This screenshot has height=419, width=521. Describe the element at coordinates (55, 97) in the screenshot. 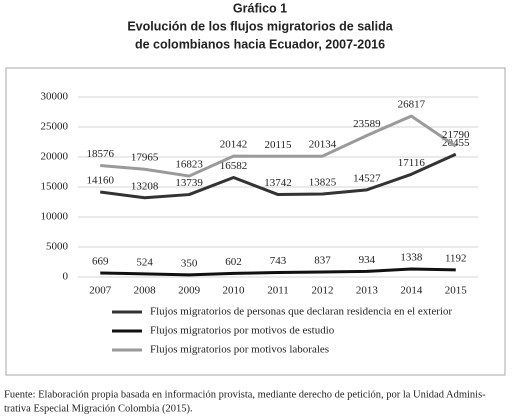

I see `y-tick-label: 30000` at that location.